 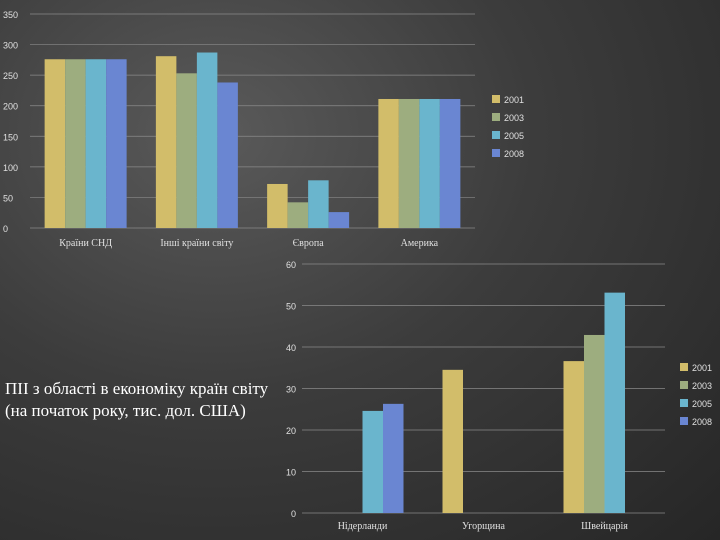 I want to click on y-tick-label: 40, so click(x=291, y=348).